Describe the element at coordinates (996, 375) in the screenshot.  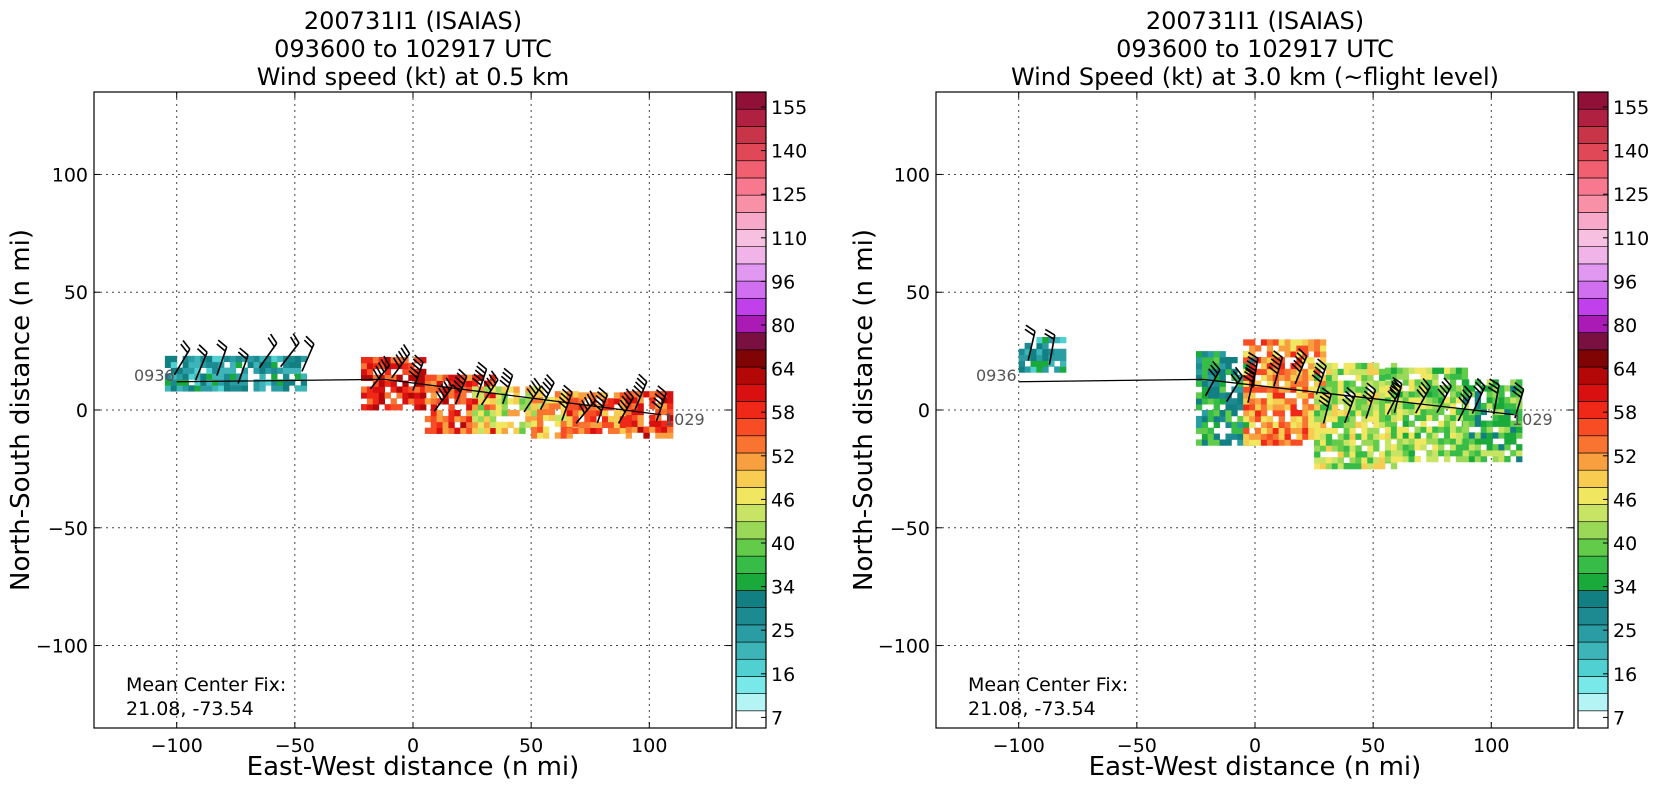
I see `panel-2-track-start-label: 0936` at that location.